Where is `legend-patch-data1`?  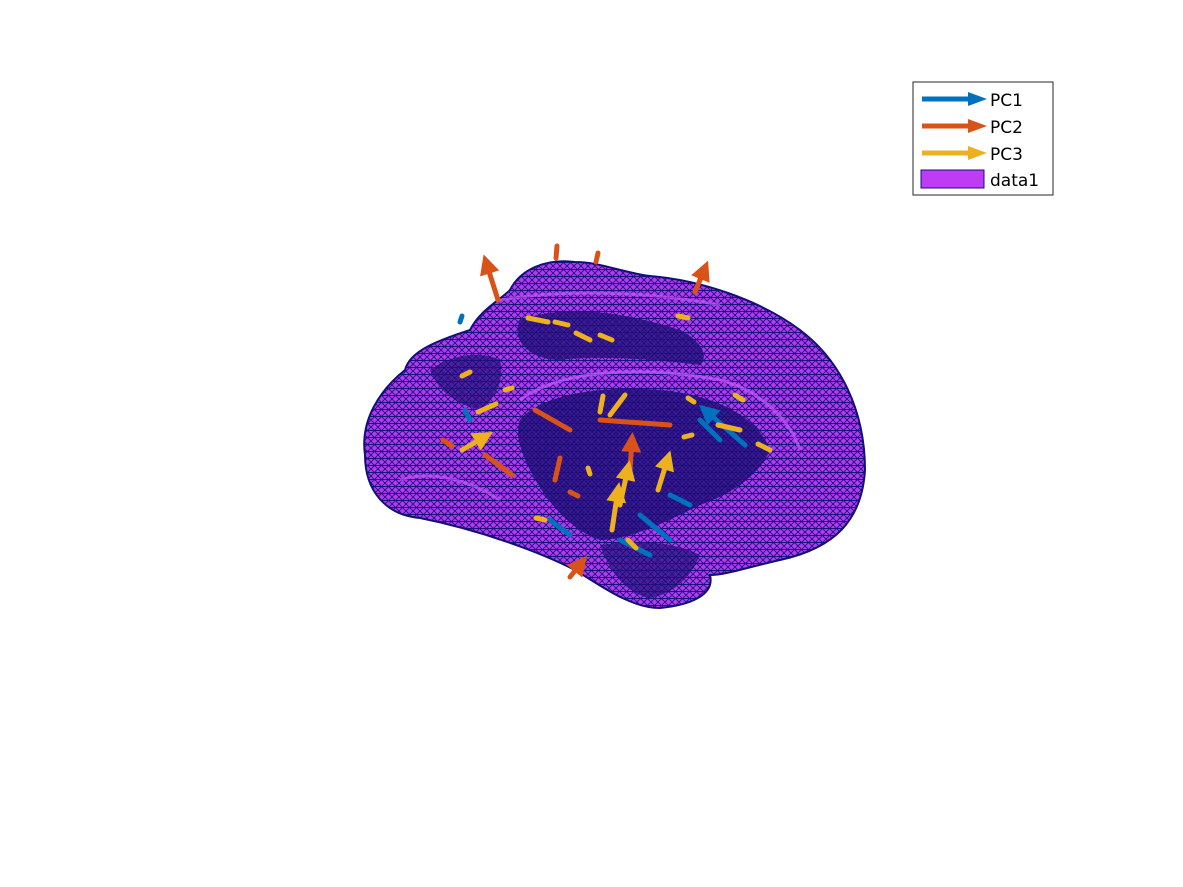
legend-patch-data1 is located at coordinates (952, 179).